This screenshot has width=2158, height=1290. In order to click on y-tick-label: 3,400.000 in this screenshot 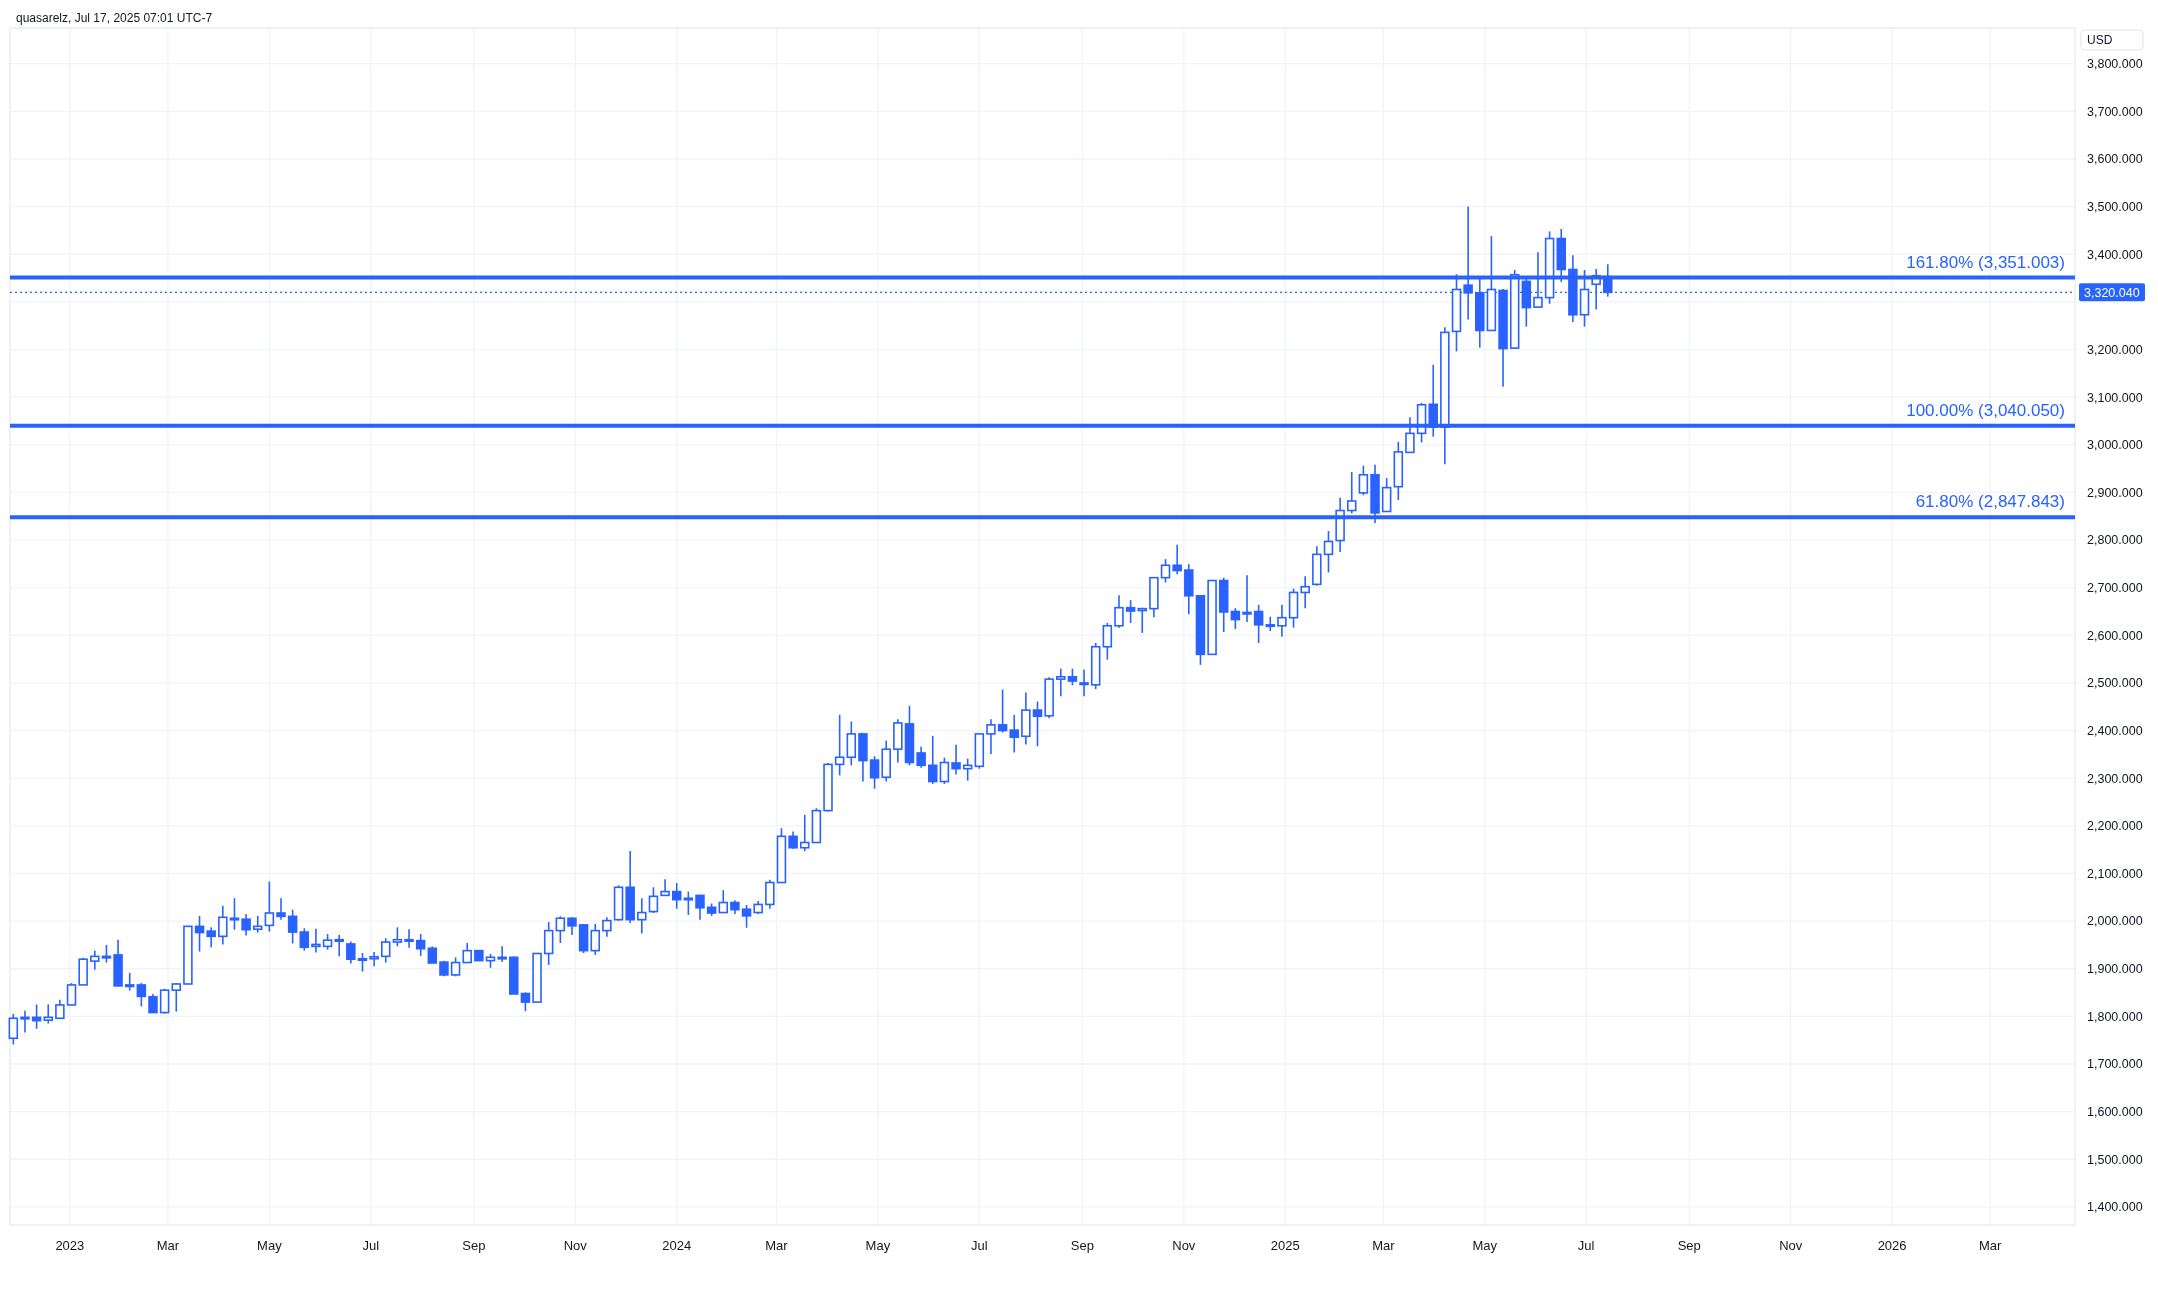, I will do `click(2115, 254)`.